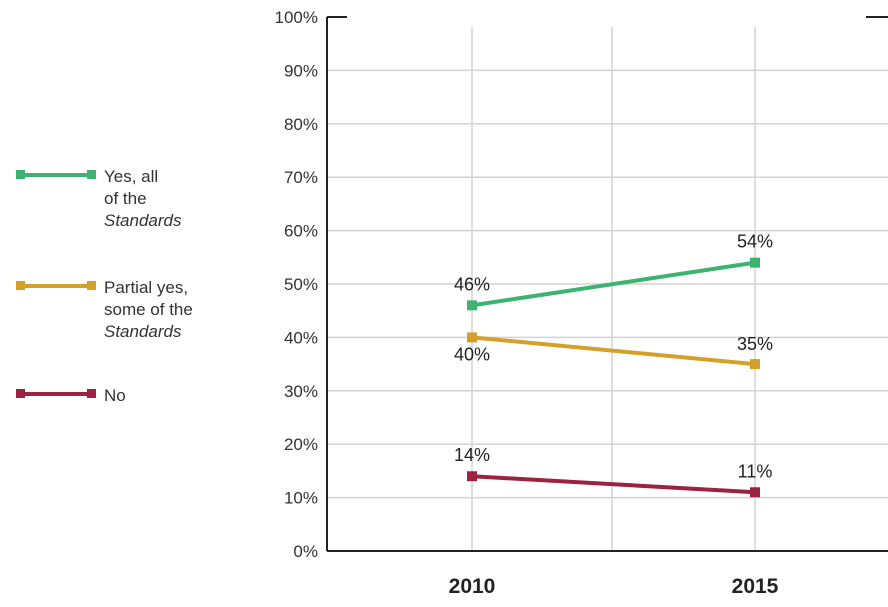 This screenshot has height=607, width=888. Describe the element at coordinates (56, 175) in the screenshot. I see `legend-swatch-yes-all` at that location.